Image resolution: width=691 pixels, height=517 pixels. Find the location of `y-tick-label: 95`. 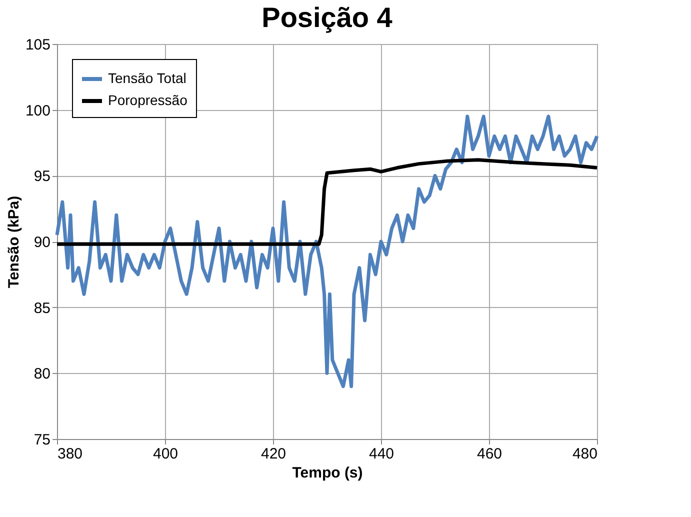

y-tick-label: 95 is located at coordinates (42, 177).